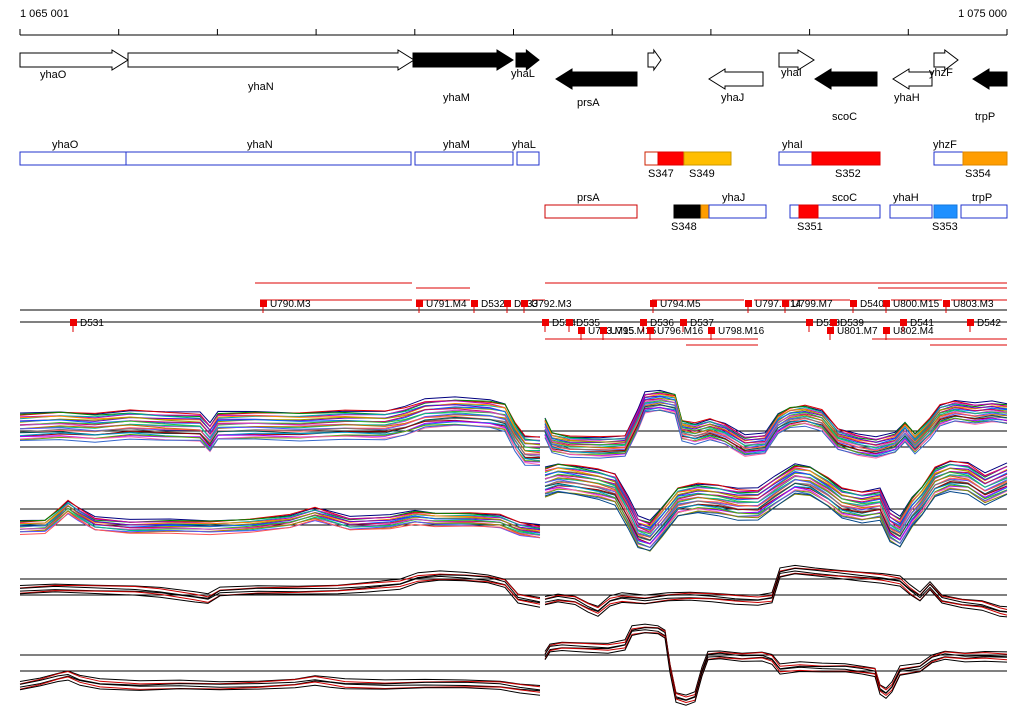  Describe the element at coordinates (44, 14) in the screenshot. I see `ruler-start-label: 1 065 001` at that location.